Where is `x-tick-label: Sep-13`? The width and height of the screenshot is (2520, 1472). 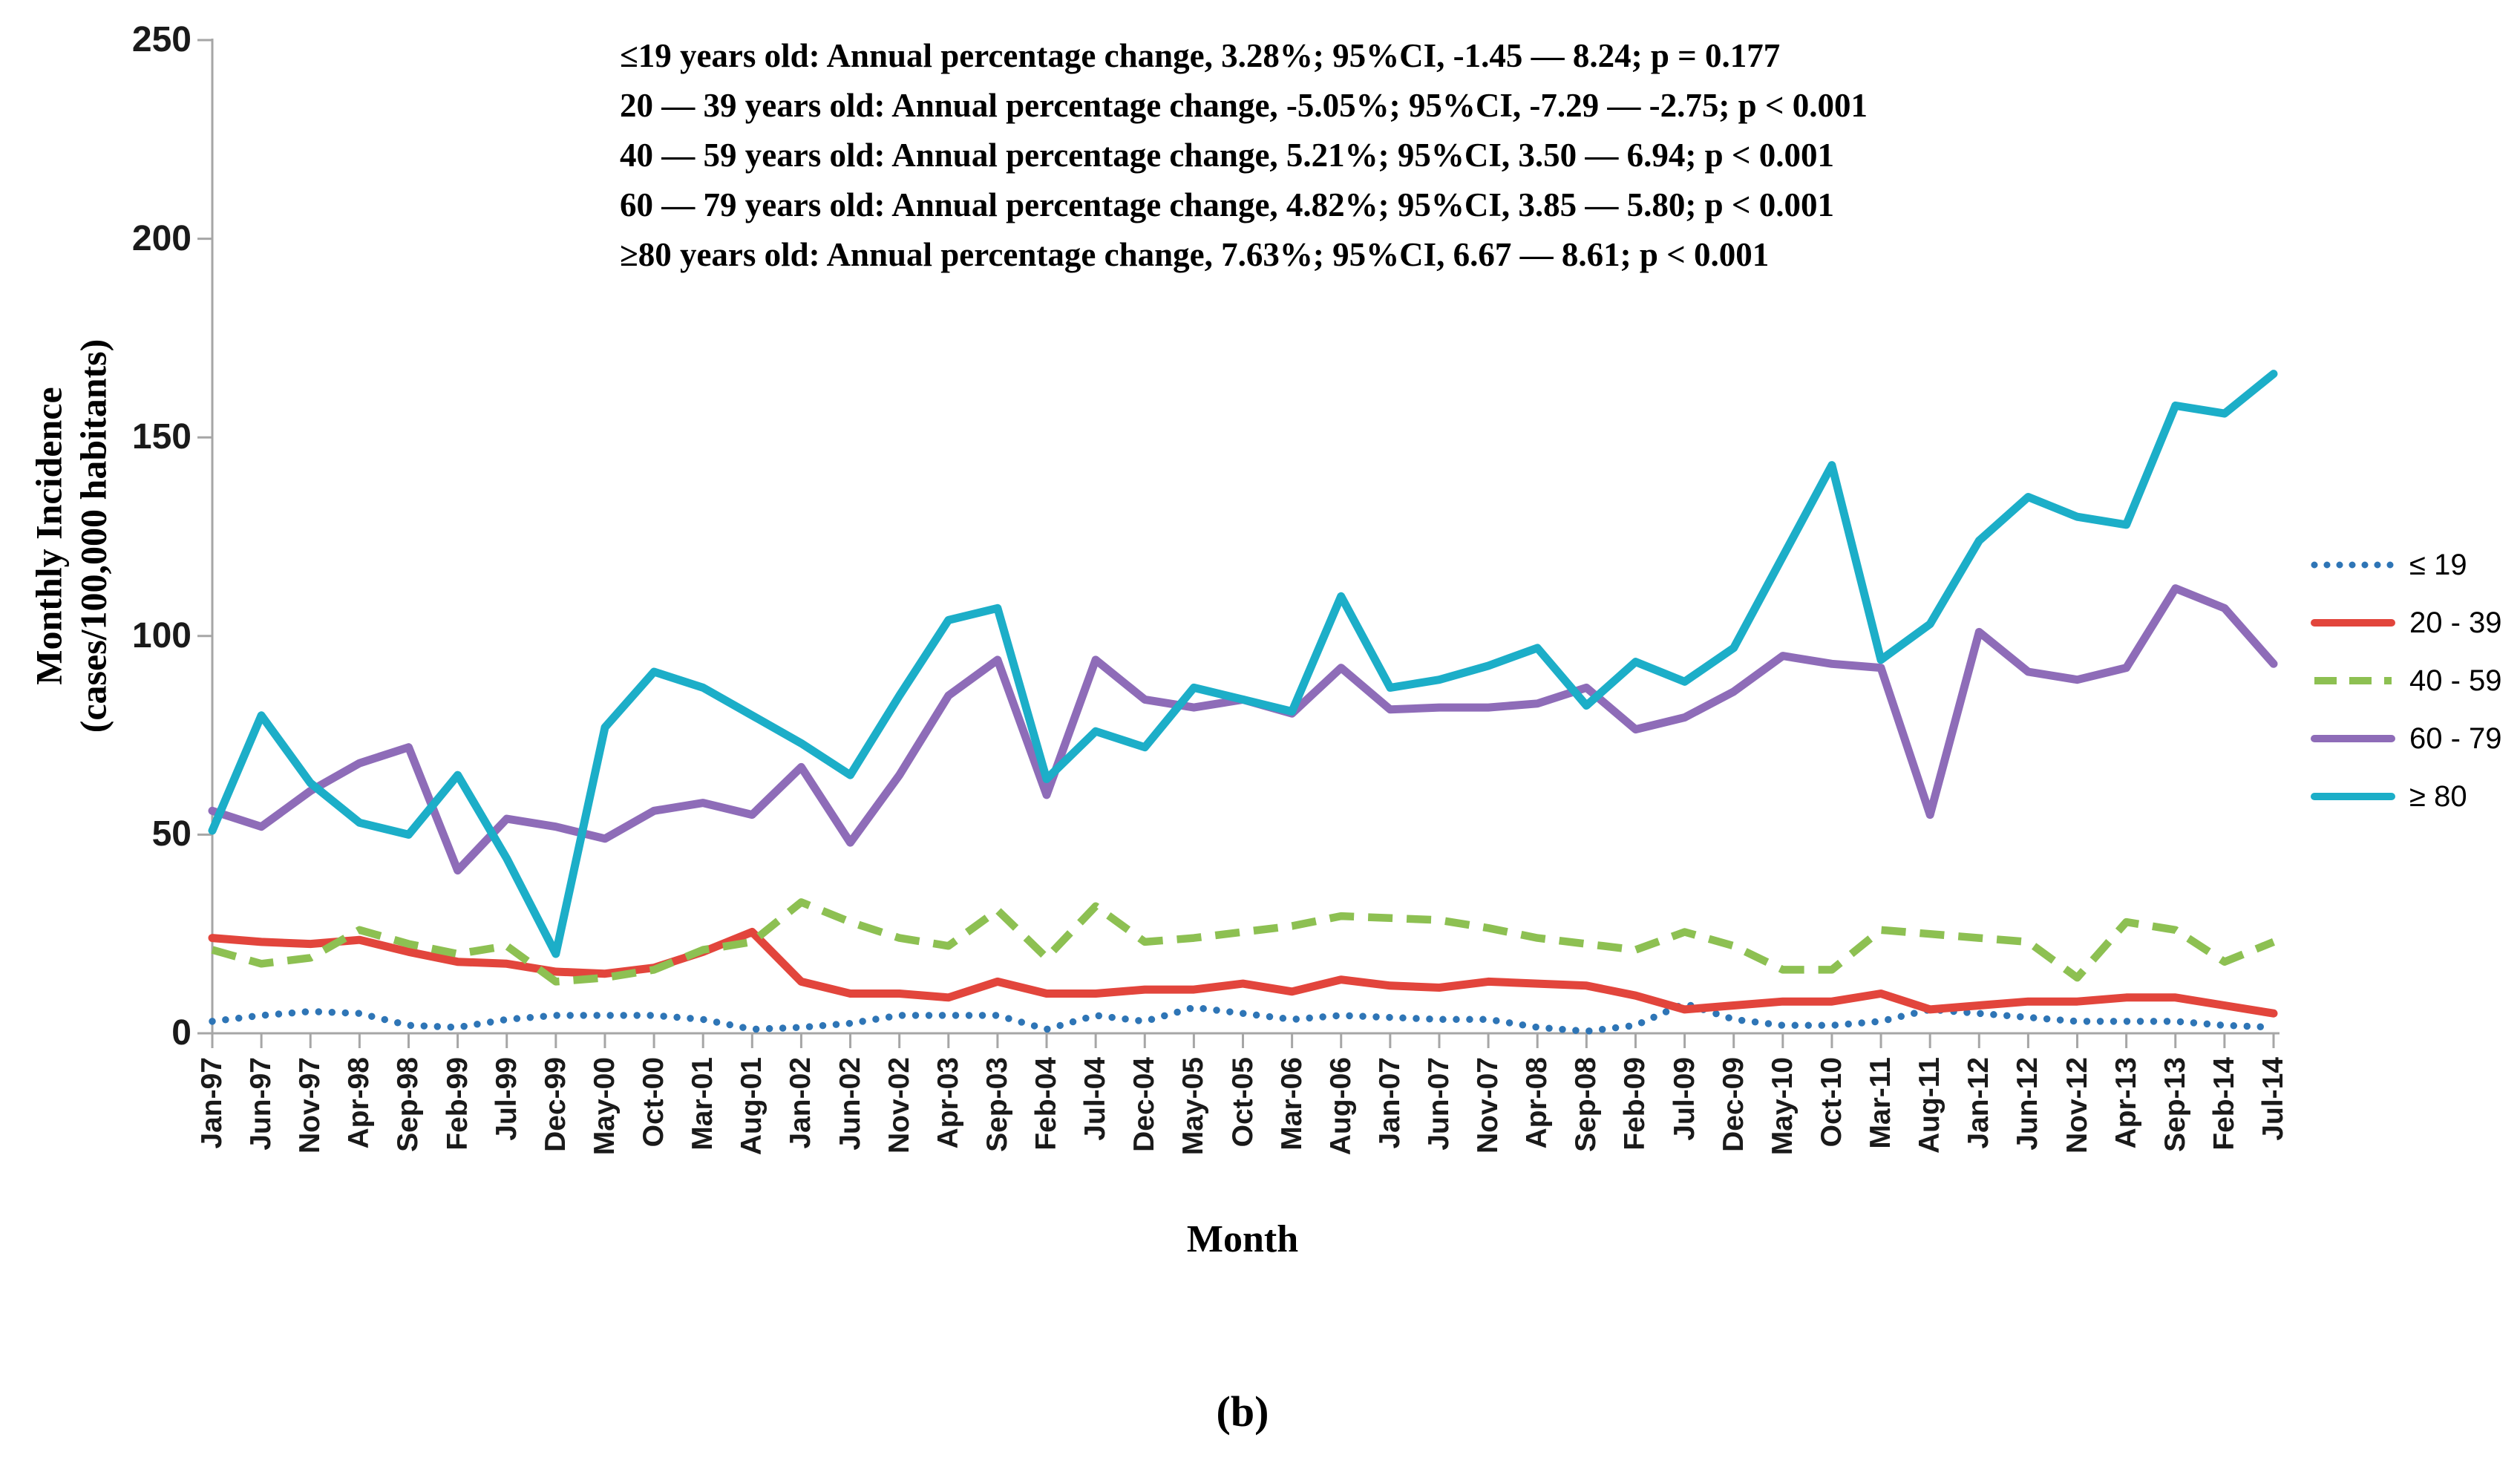
x-tick-label: Sep-13 is located at coordinates (2175, 1104).